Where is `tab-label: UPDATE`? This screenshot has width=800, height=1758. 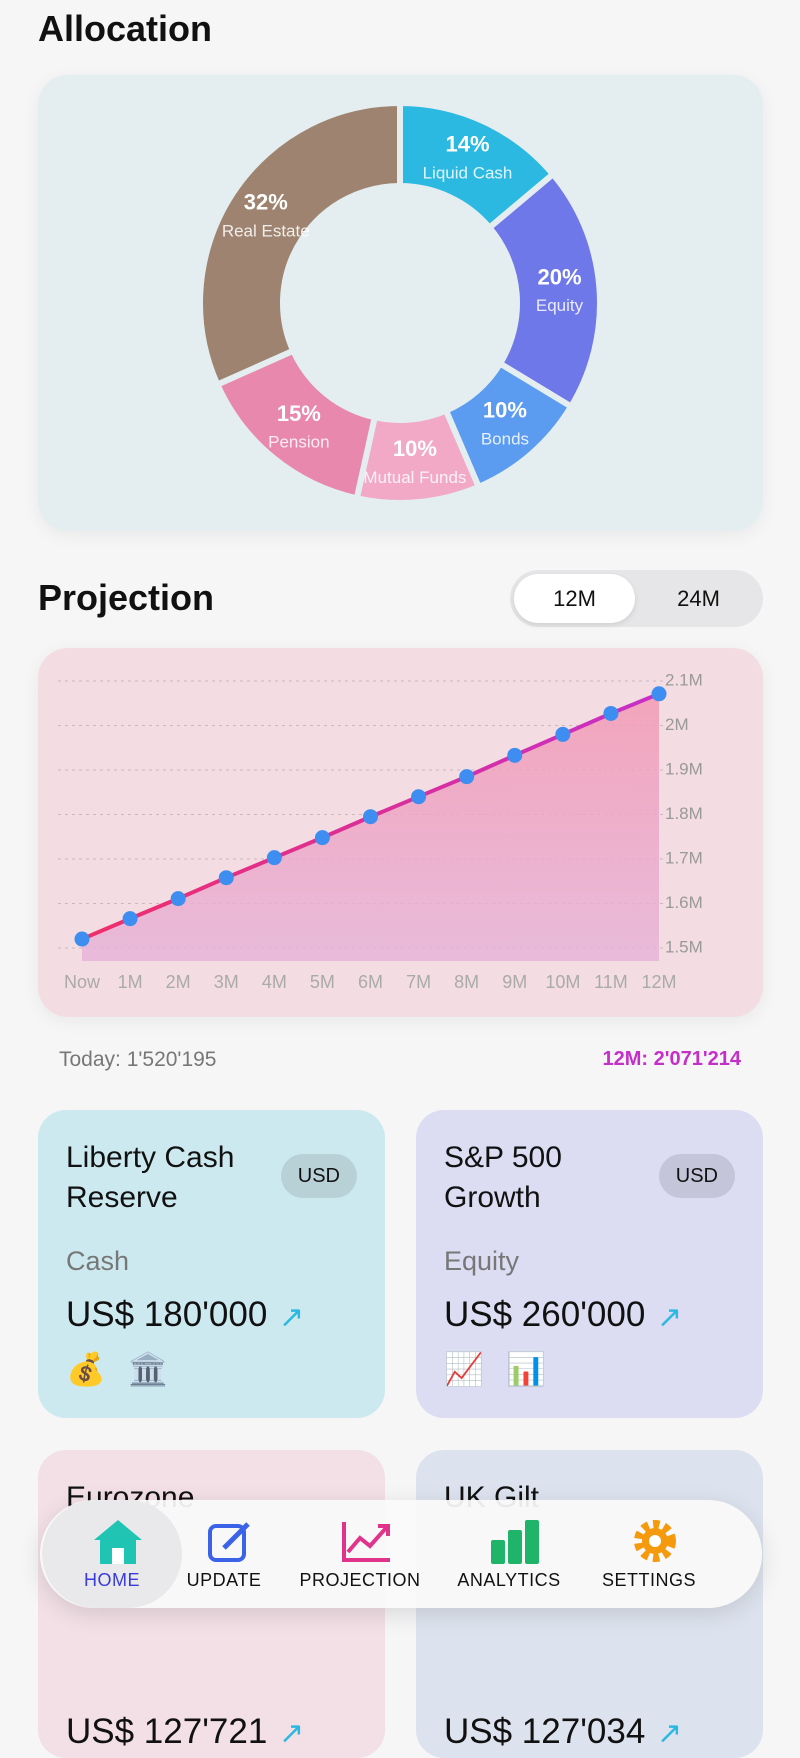
tab-label: UPDATE is located at coordinates (224, 1580).